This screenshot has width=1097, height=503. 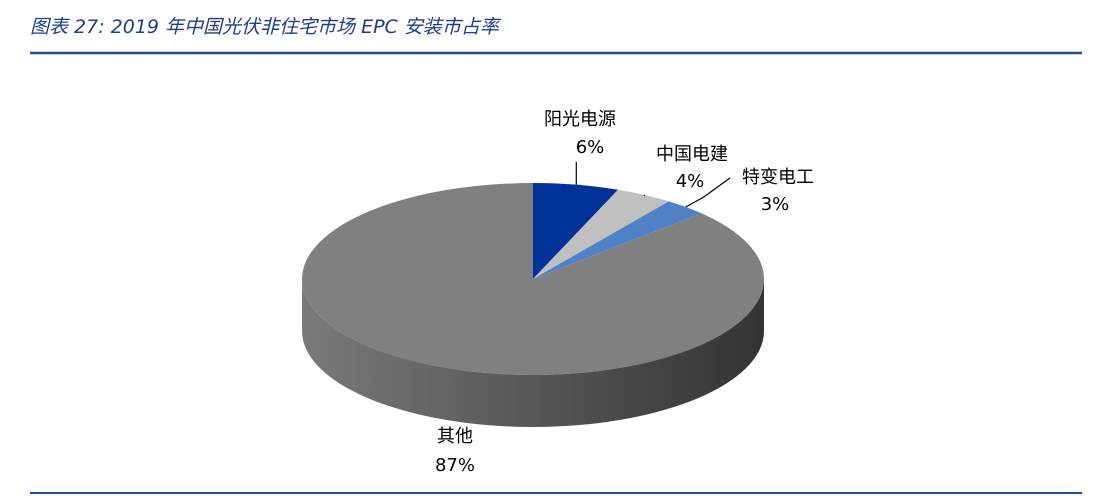 What do you see at coordinates (775, 204) in the screenshot?
I see `value-label: 3%` at bounding box center [775, 204].